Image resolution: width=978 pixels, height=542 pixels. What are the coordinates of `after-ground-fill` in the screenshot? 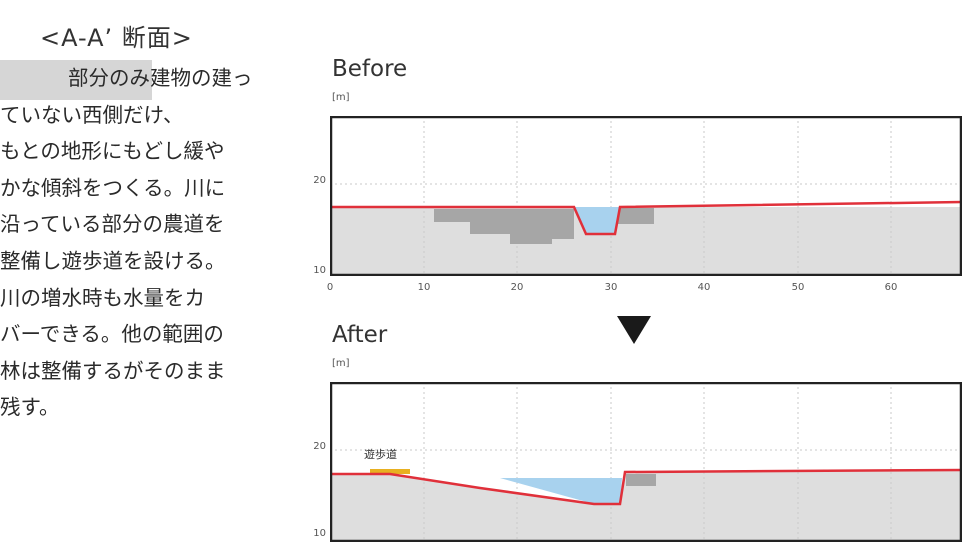 It's located at (646, 506).